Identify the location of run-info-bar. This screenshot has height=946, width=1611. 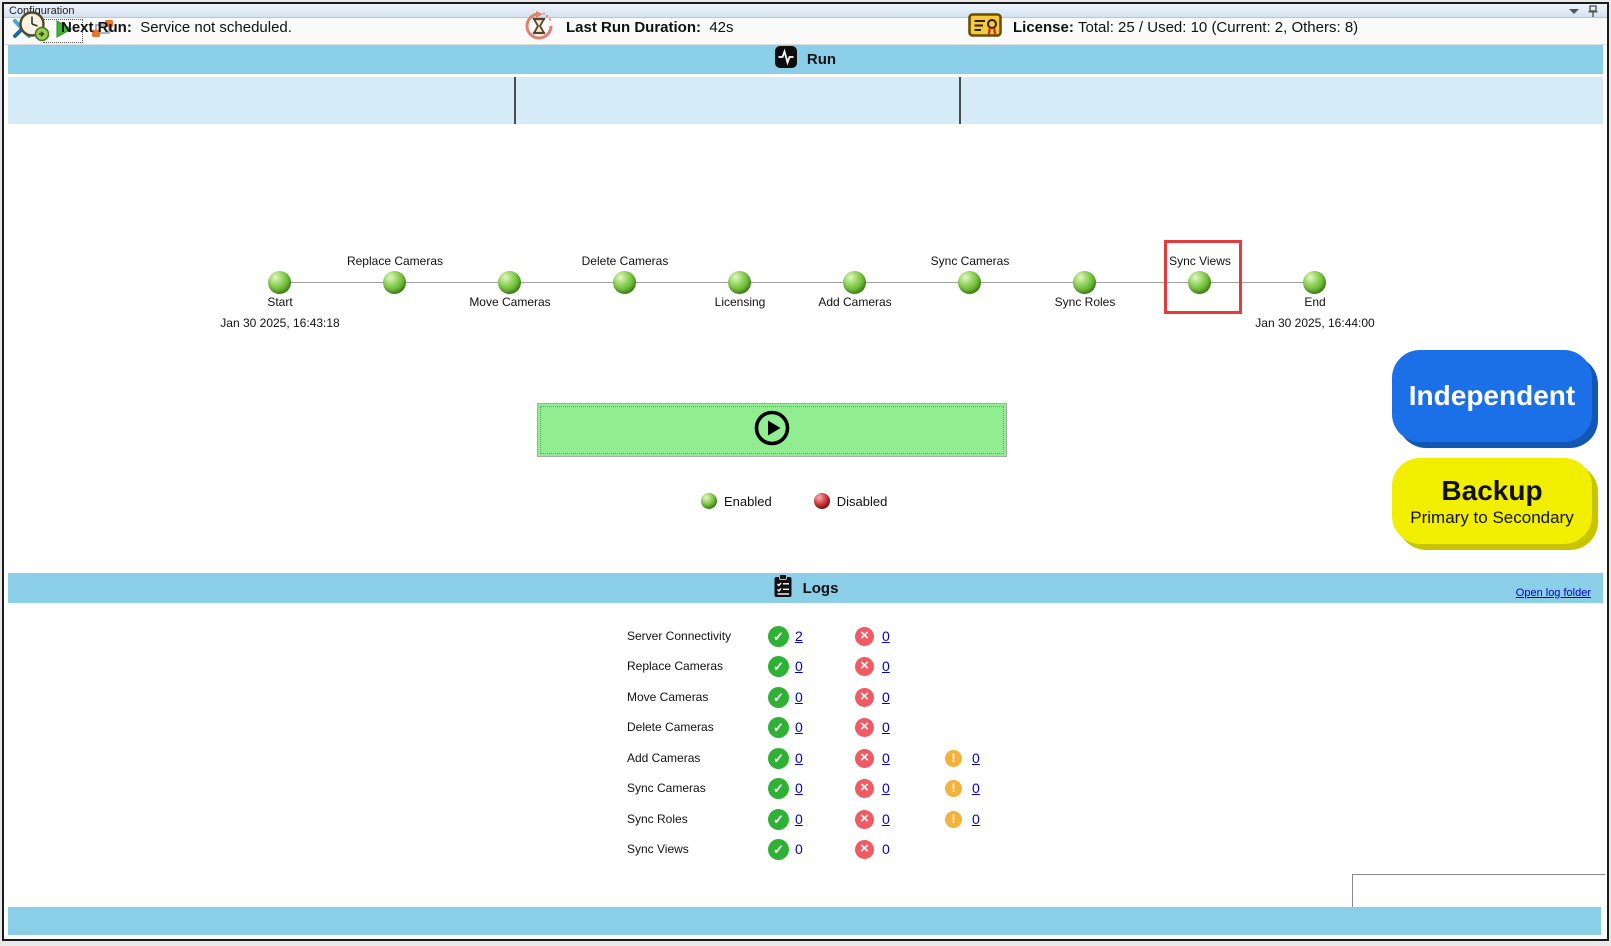
(805, 100).